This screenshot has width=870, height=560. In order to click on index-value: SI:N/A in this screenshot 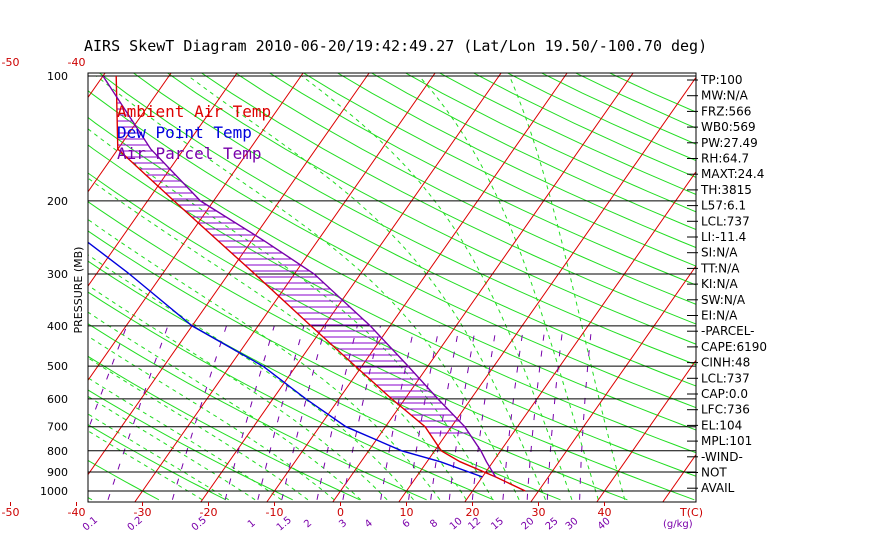, I will do `click(719, 253)`.